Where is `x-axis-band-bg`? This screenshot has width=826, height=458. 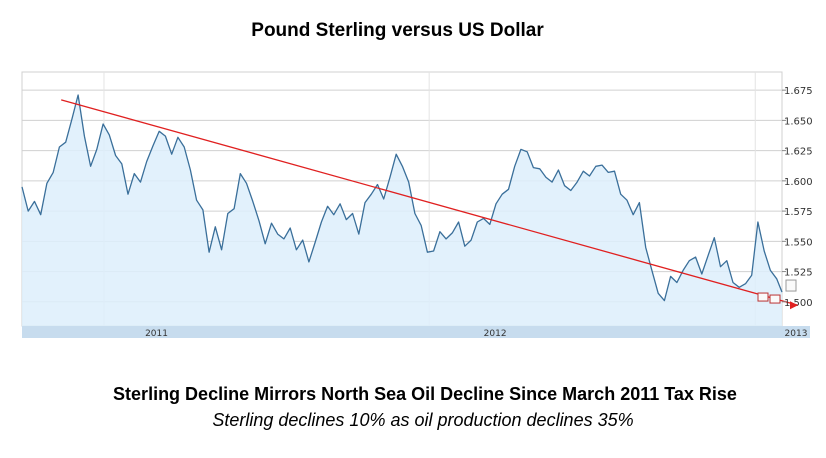 x-axis-band-bg is located at coordinates (416, 332).